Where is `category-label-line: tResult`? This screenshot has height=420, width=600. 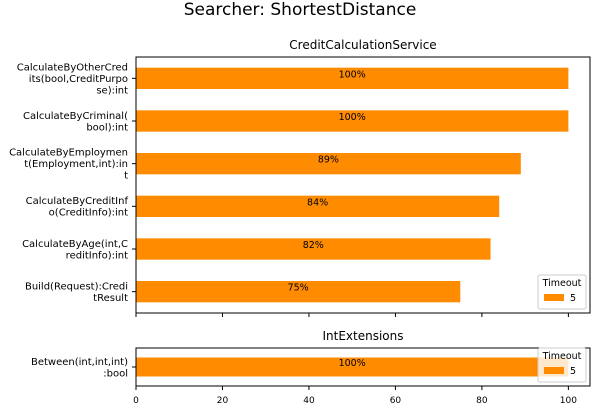
category-label-line: tResult is located at coordinates (110, 298).